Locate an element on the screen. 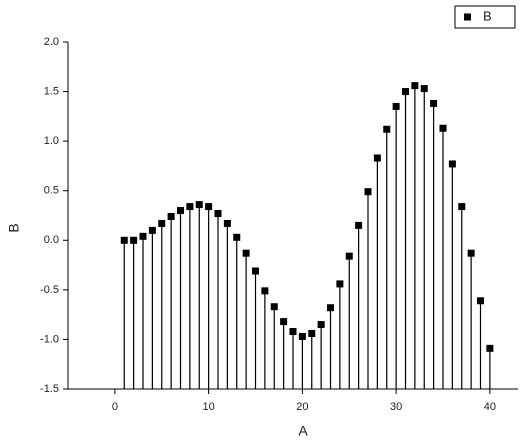 The image size is (528, 441). x-tick-label: 0 is located at coordinates (115, 407).